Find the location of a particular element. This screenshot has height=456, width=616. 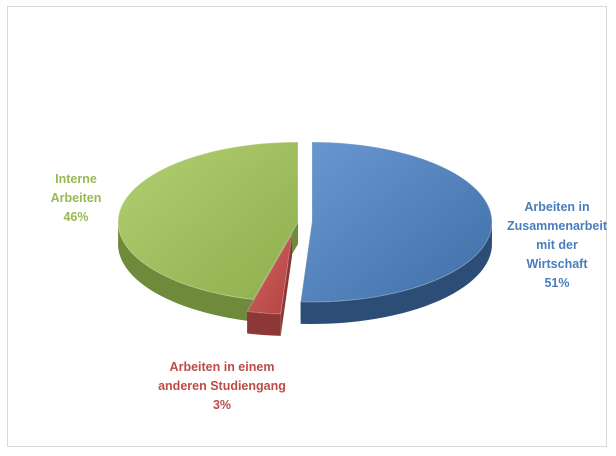

label-line: Arbeiten in einem is located at coordinates (222, 367).